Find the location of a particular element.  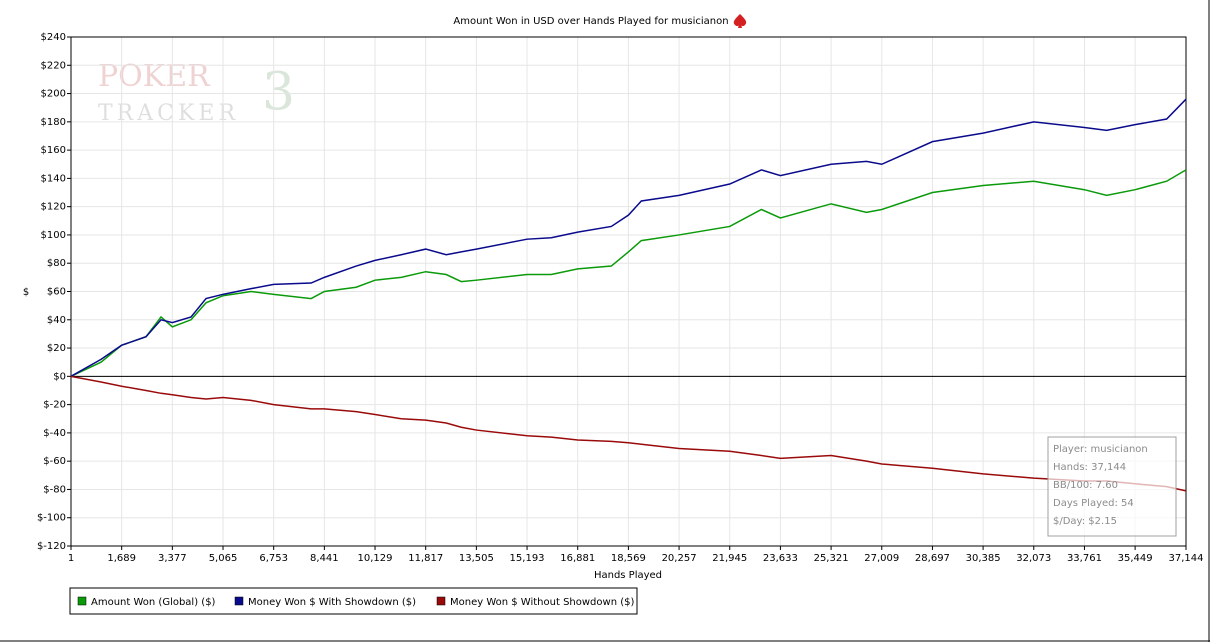

x-tick-label: 6,753 is located at coordinates (273, 558).